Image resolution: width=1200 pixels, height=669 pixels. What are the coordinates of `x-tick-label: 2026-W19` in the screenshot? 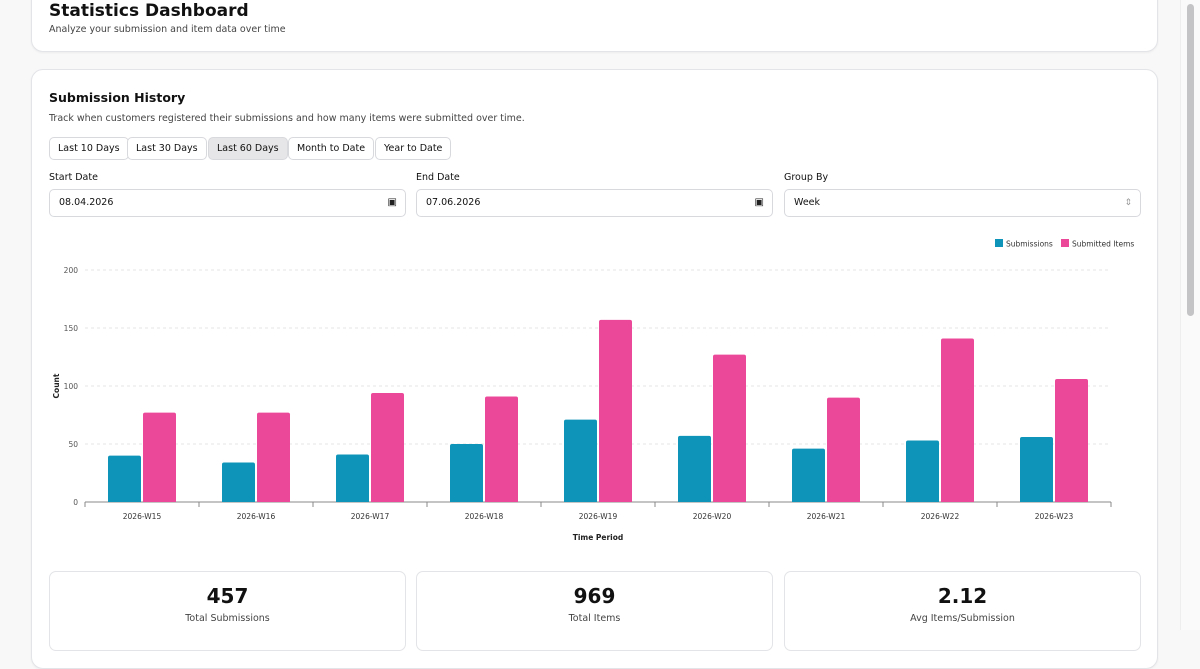 It's located at (598, 516).